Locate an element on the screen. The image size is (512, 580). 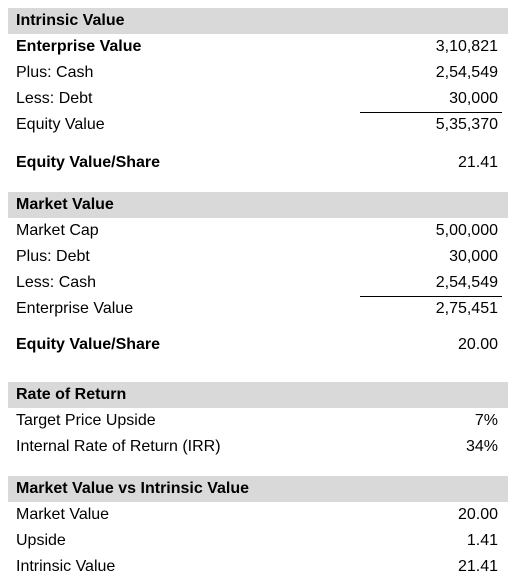
row-value: 5,35,370 is located at coordinates (466, 124).